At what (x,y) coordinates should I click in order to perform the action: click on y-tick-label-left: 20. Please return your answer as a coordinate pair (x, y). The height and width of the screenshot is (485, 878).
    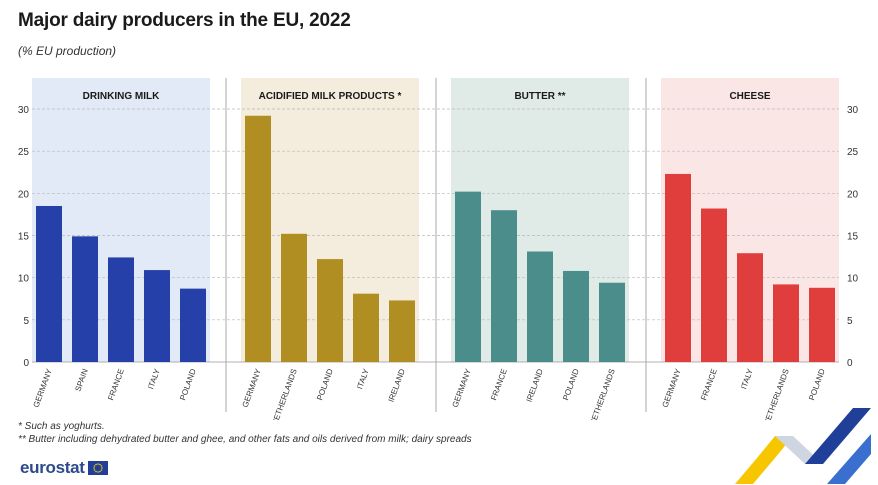
    Looking at the image, I should click on (24, 194).